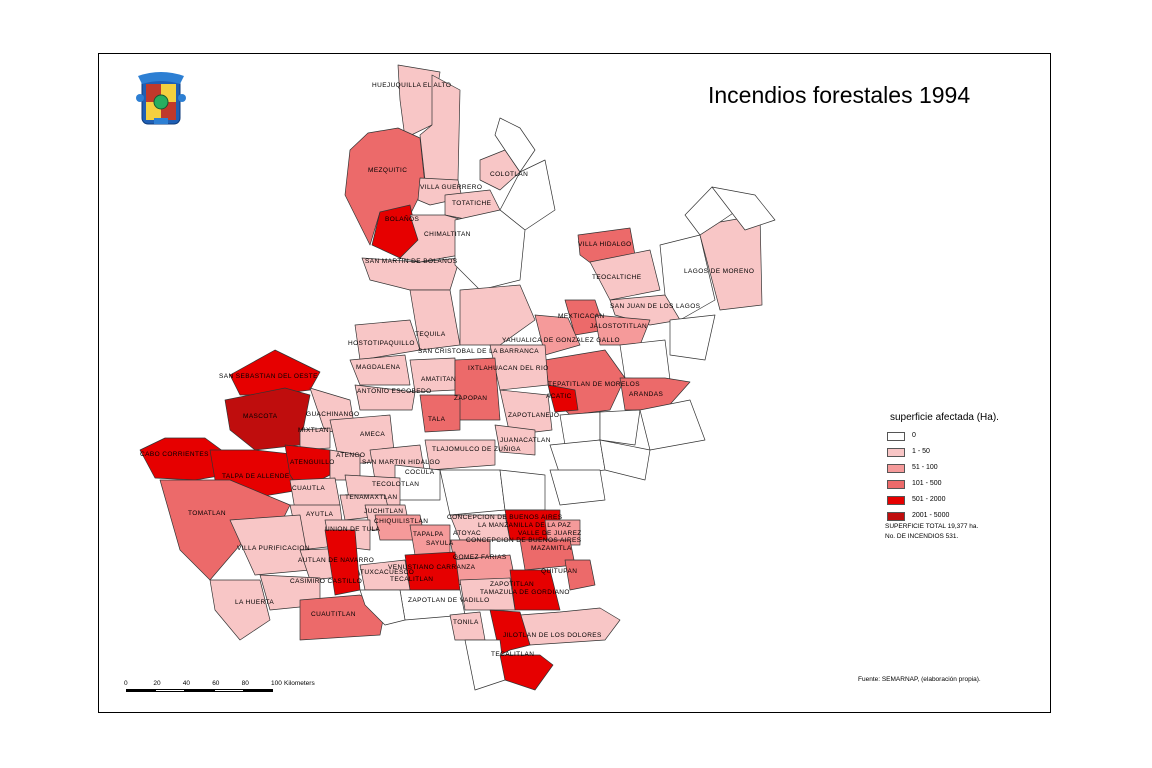  I want to click on region-chimaltitan, so click(435, 238).